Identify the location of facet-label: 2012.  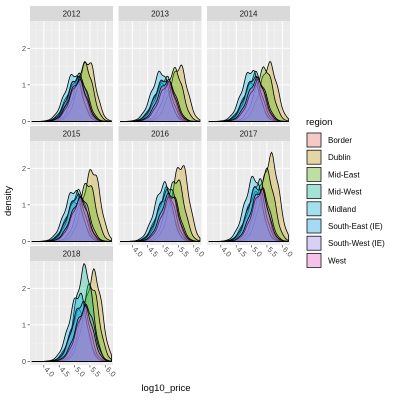
(72, 14).